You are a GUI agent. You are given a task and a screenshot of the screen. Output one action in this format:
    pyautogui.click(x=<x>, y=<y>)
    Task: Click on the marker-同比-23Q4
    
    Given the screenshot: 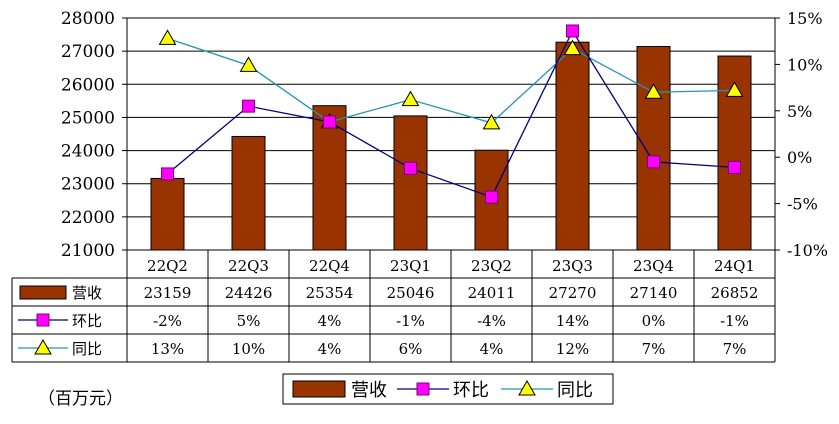 What is the action you would take?
    pyautogui.click(x=653, y=91)
    